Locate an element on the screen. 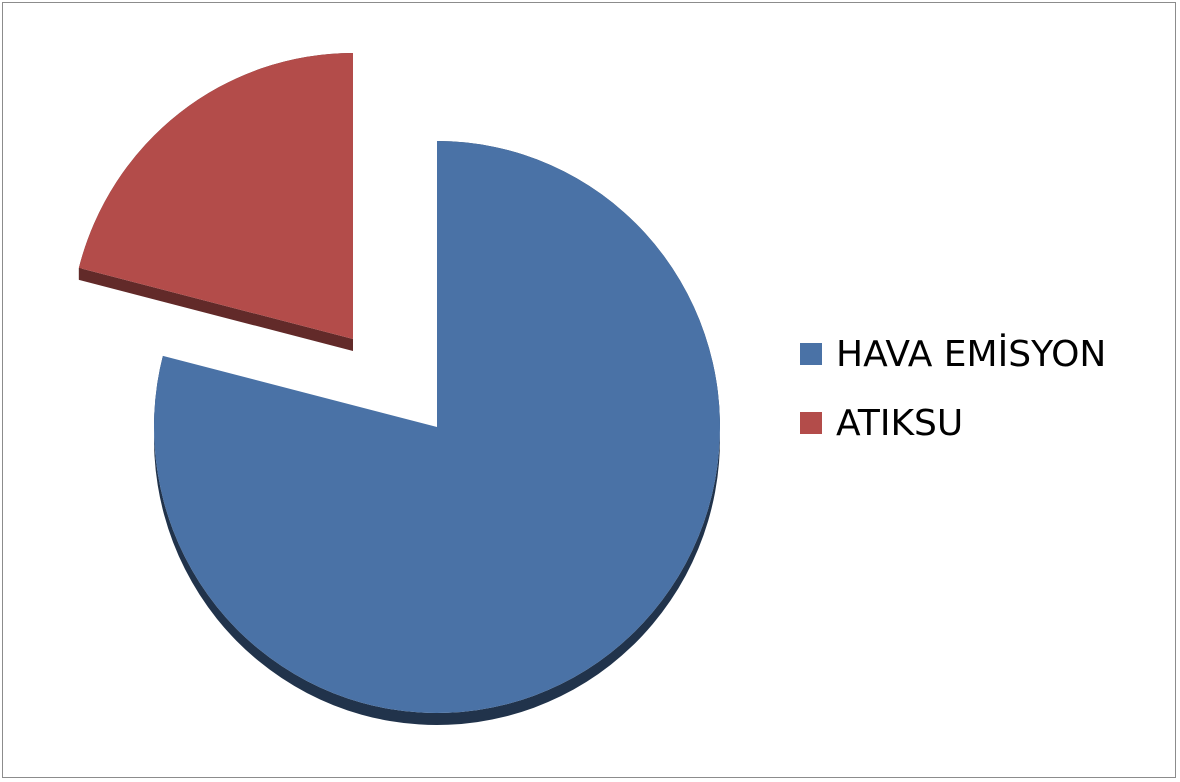  pie-slice-atiksu is located at coordinates (216, 196).